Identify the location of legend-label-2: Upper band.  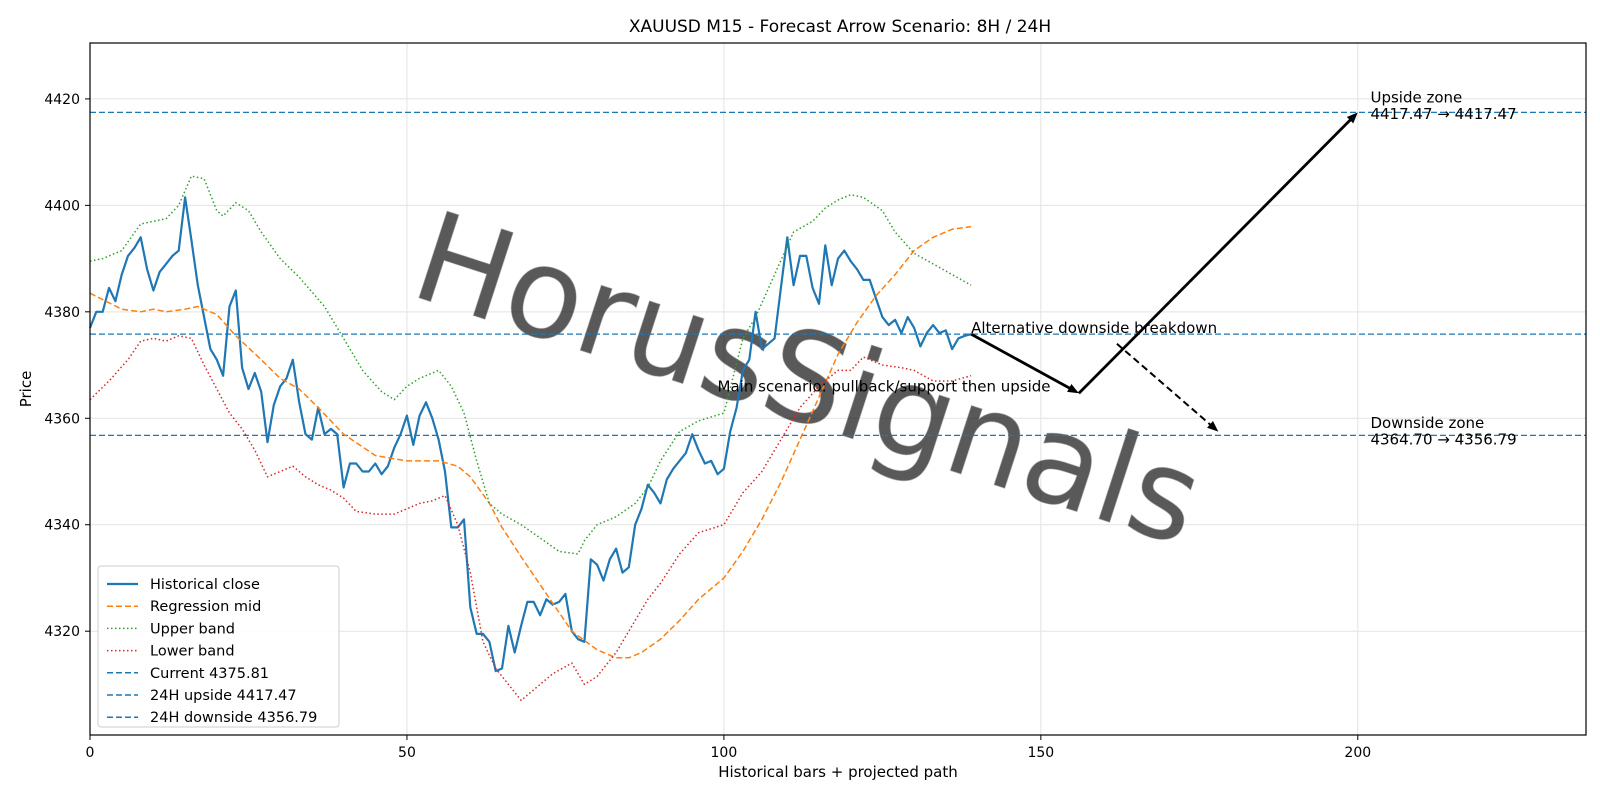
(192, 629).